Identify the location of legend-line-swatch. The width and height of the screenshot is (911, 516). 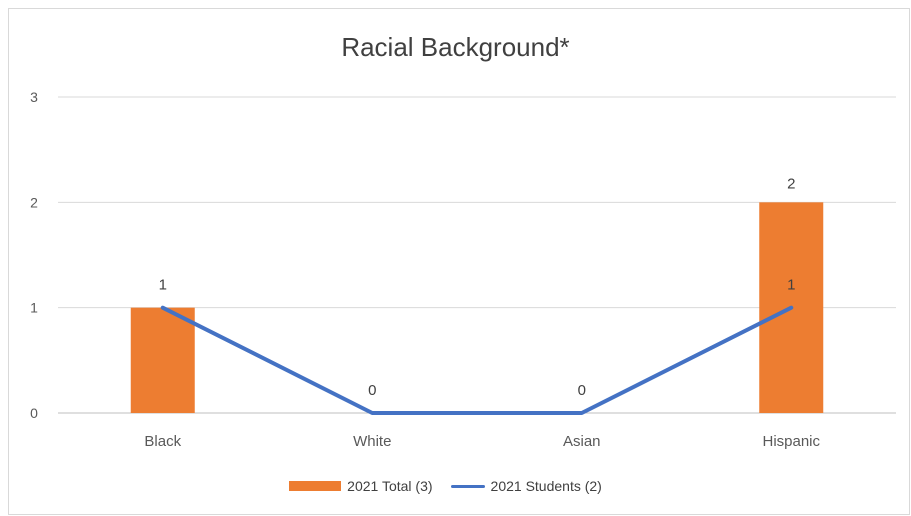
(467, 486).